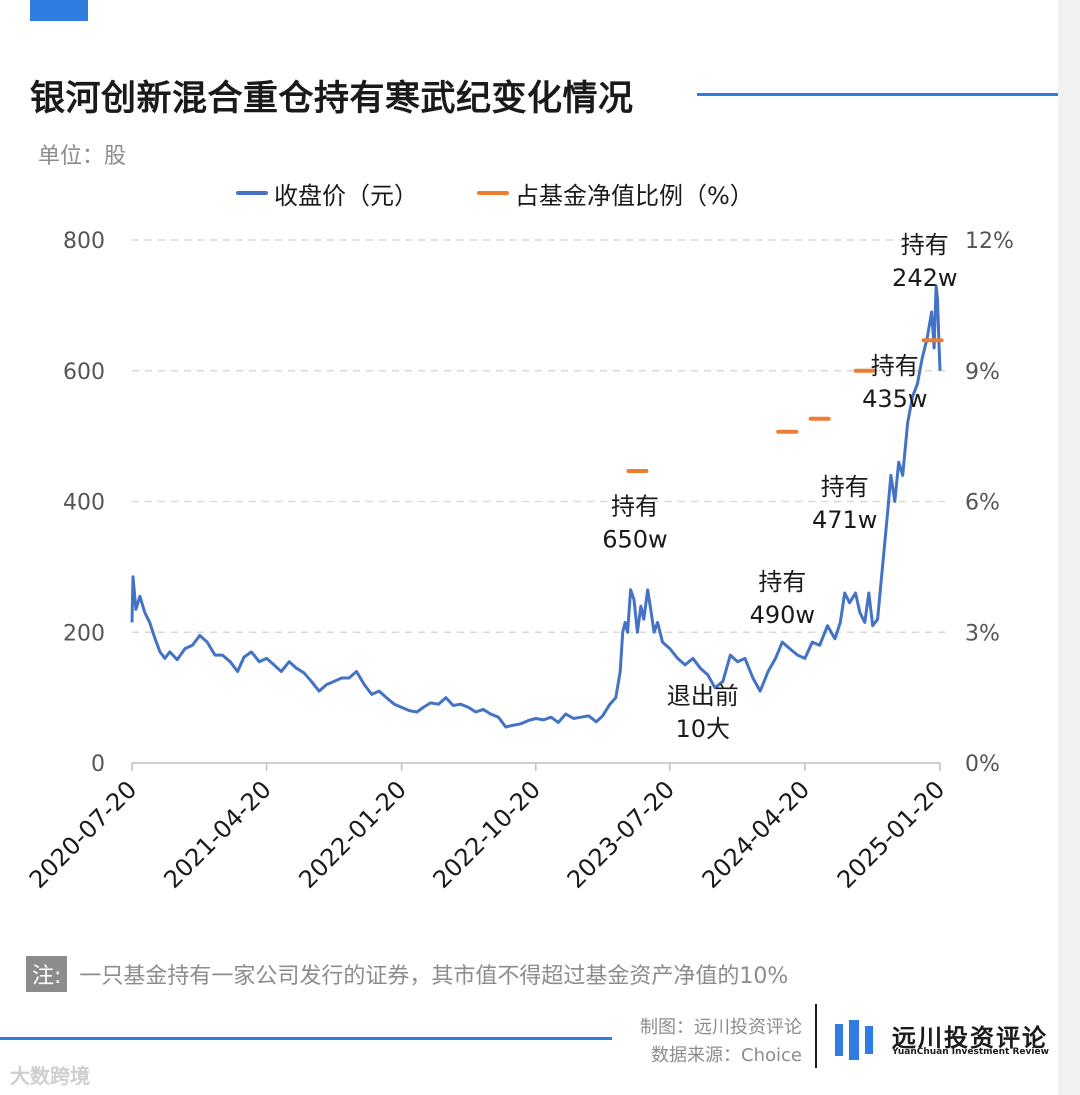 This screenshot has width=1080, height=1095. What do you see at coordinates (84, 372) in the screenshot?
I see `y-left-tick-label: 600` at bounding box center [84, 372].